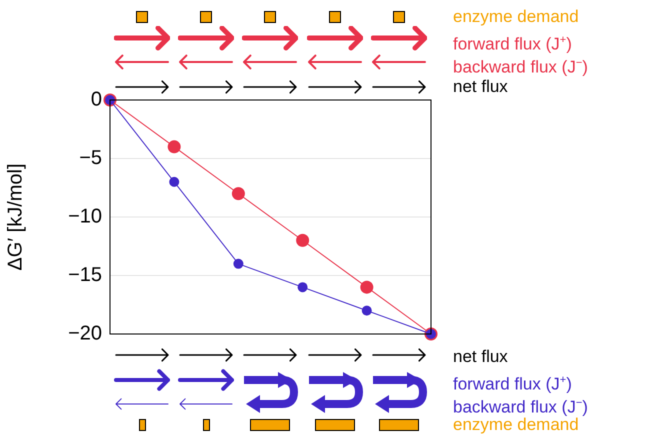  Describe the element at coordinates (90, 158) in the screenshot. I see `y-tick-label: −5` at that location.